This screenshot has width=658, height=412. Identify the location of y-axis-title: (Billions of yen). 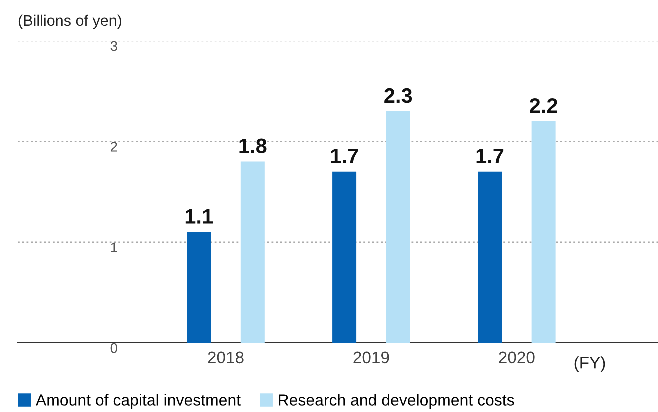
(70, 22).